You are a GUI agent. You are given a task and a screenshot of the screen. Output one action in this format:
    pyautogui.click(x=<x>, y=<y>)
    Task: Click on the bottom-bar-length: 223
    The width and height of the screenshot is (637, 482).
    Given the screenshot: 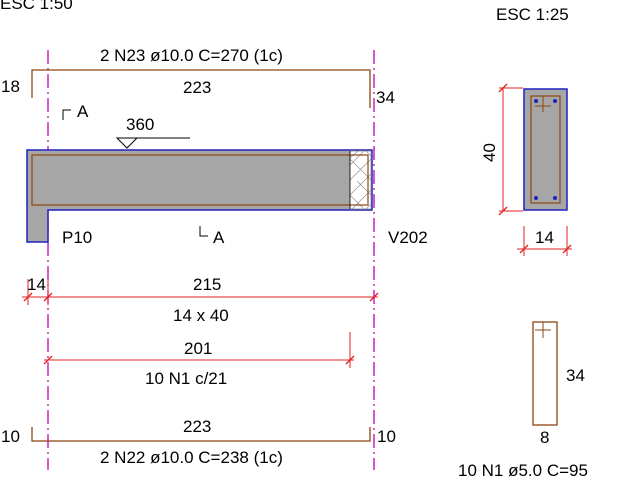 What is the action you would take?
    pyautogui.click(x=197, y=426)
    